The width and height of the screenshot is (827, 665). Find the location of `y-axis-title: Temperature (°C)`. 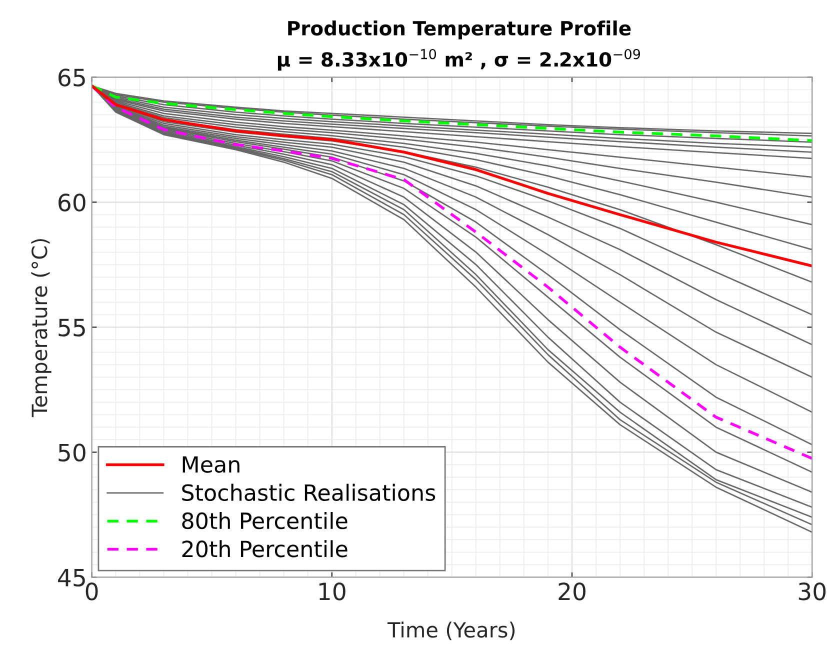

y-axis-title: Temperature (°C) is located at coordinates (41, 328).